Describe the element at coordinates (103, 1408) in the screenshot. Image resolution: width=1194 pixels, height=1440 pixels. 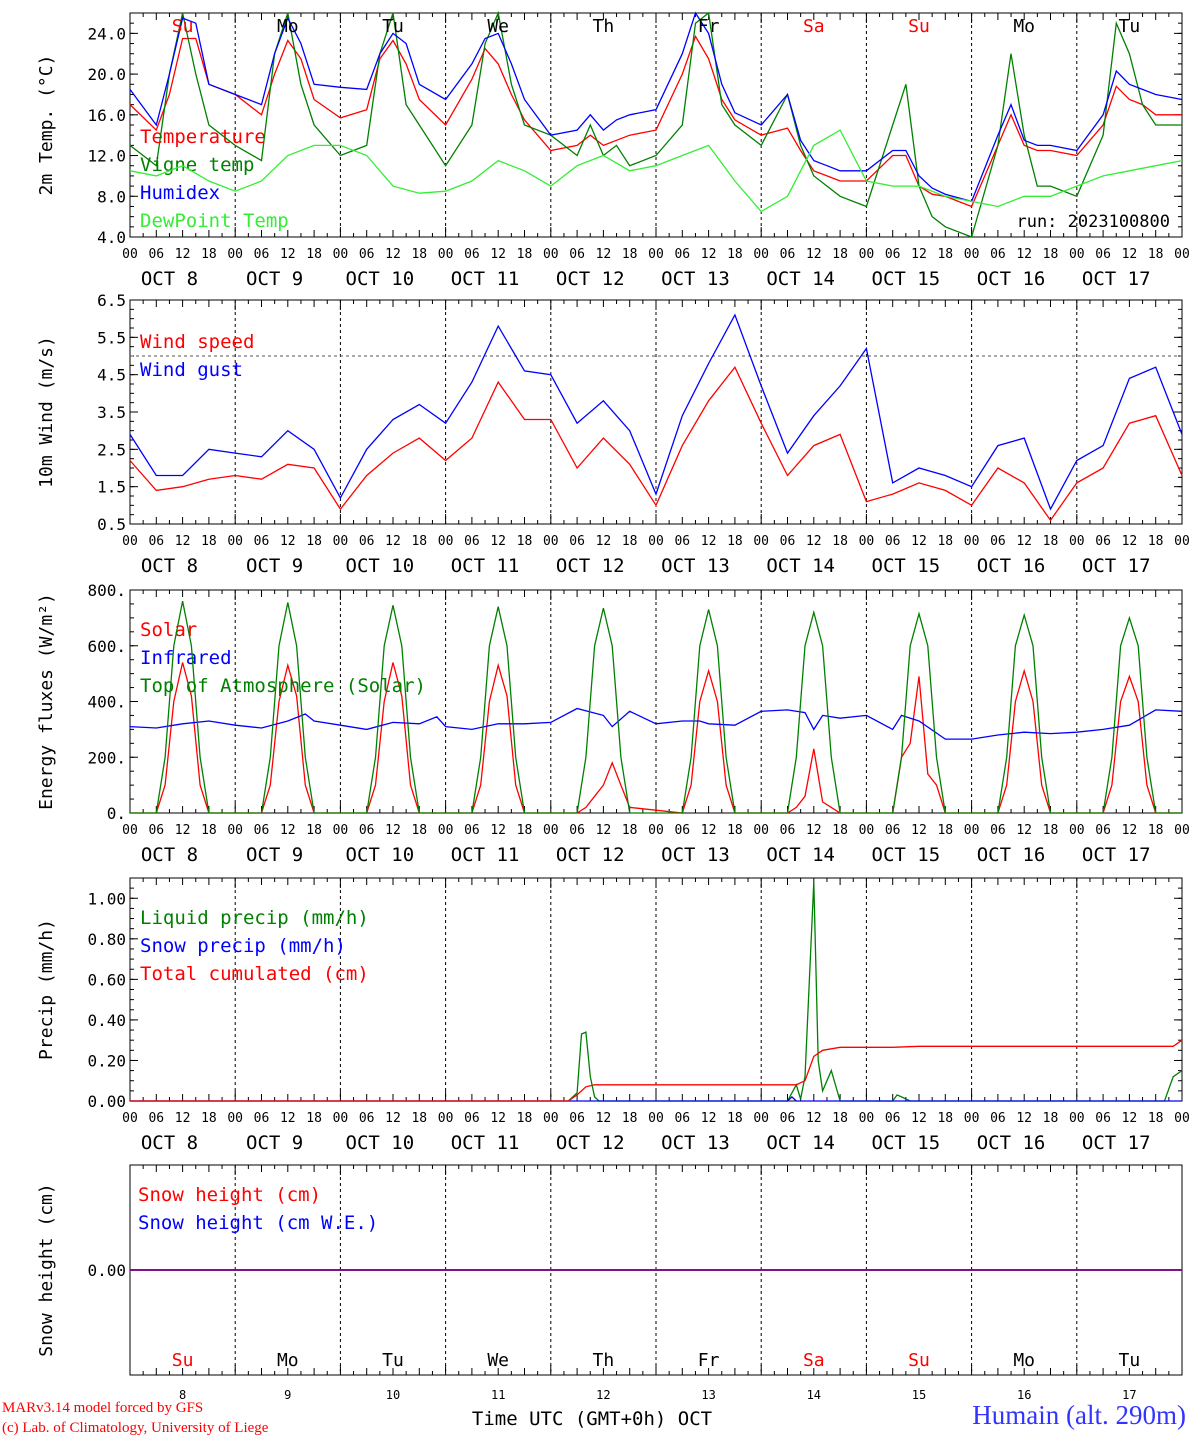
I see `credit-line-model: MARv3.14 model forced by GFS` at that location.